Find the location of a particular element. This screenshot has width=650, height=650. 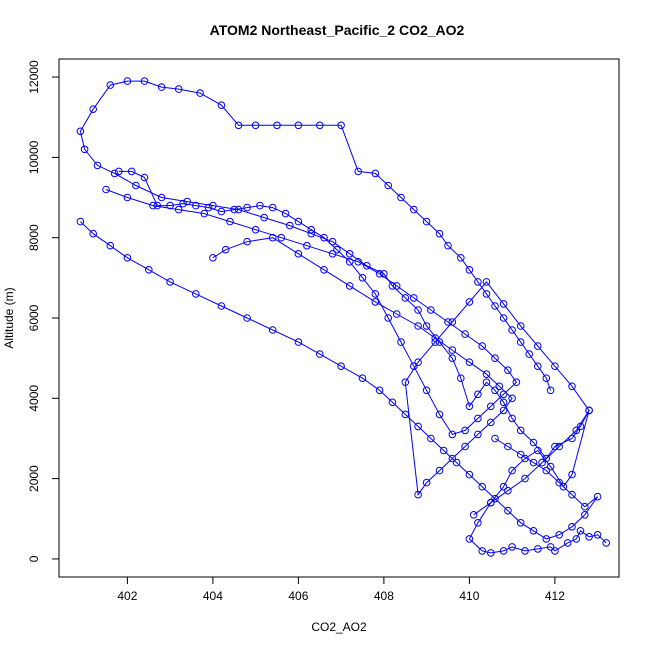

x-tick-label: 404 is located at coordinates (213, 596).